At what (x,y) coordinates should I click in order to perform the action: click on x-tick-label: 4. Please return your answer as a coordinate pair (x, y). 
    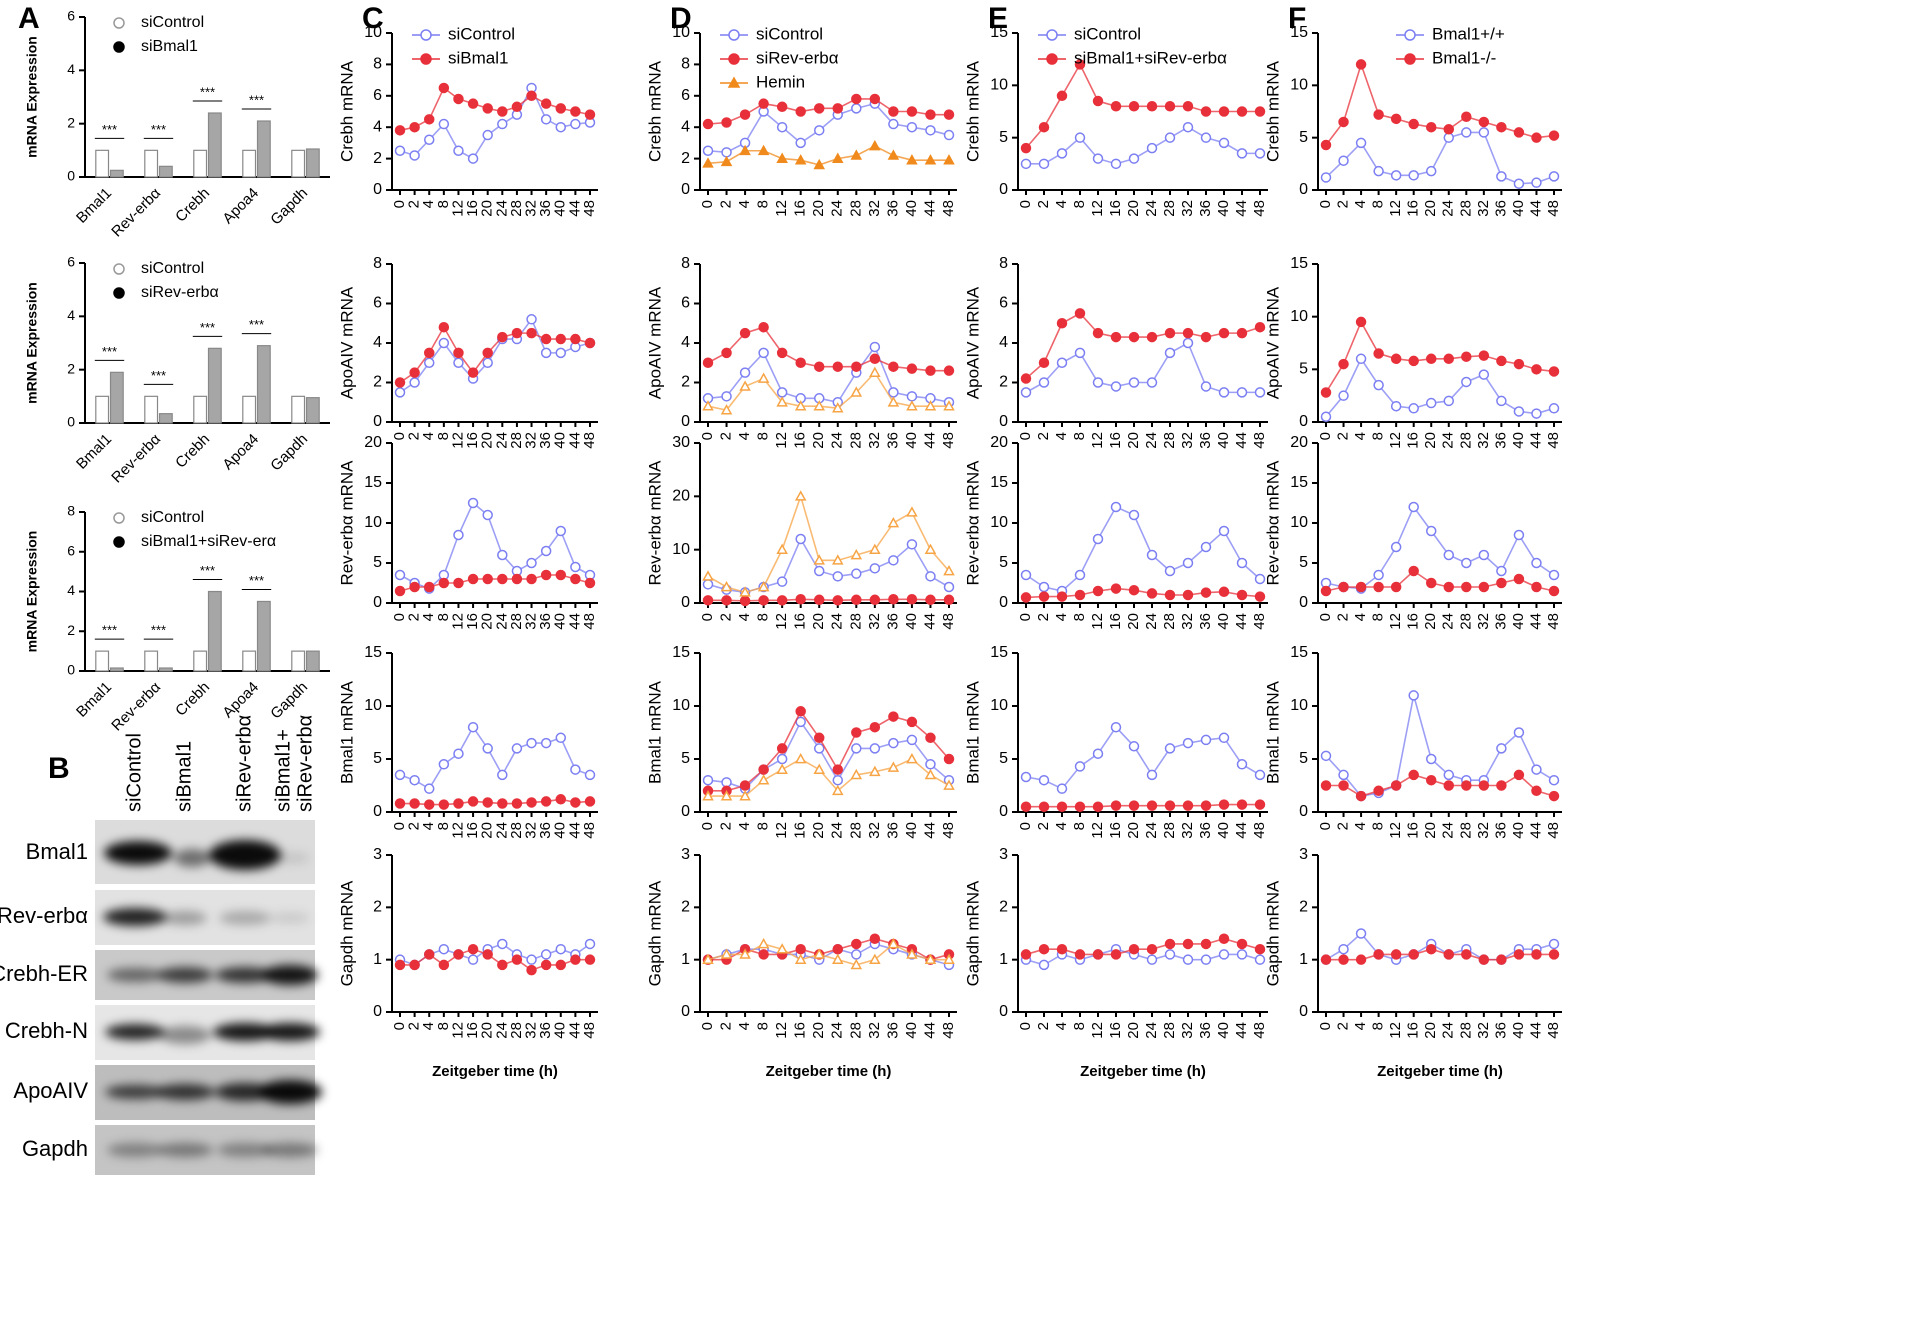
    Looking at the image, I should click on (744, 617).